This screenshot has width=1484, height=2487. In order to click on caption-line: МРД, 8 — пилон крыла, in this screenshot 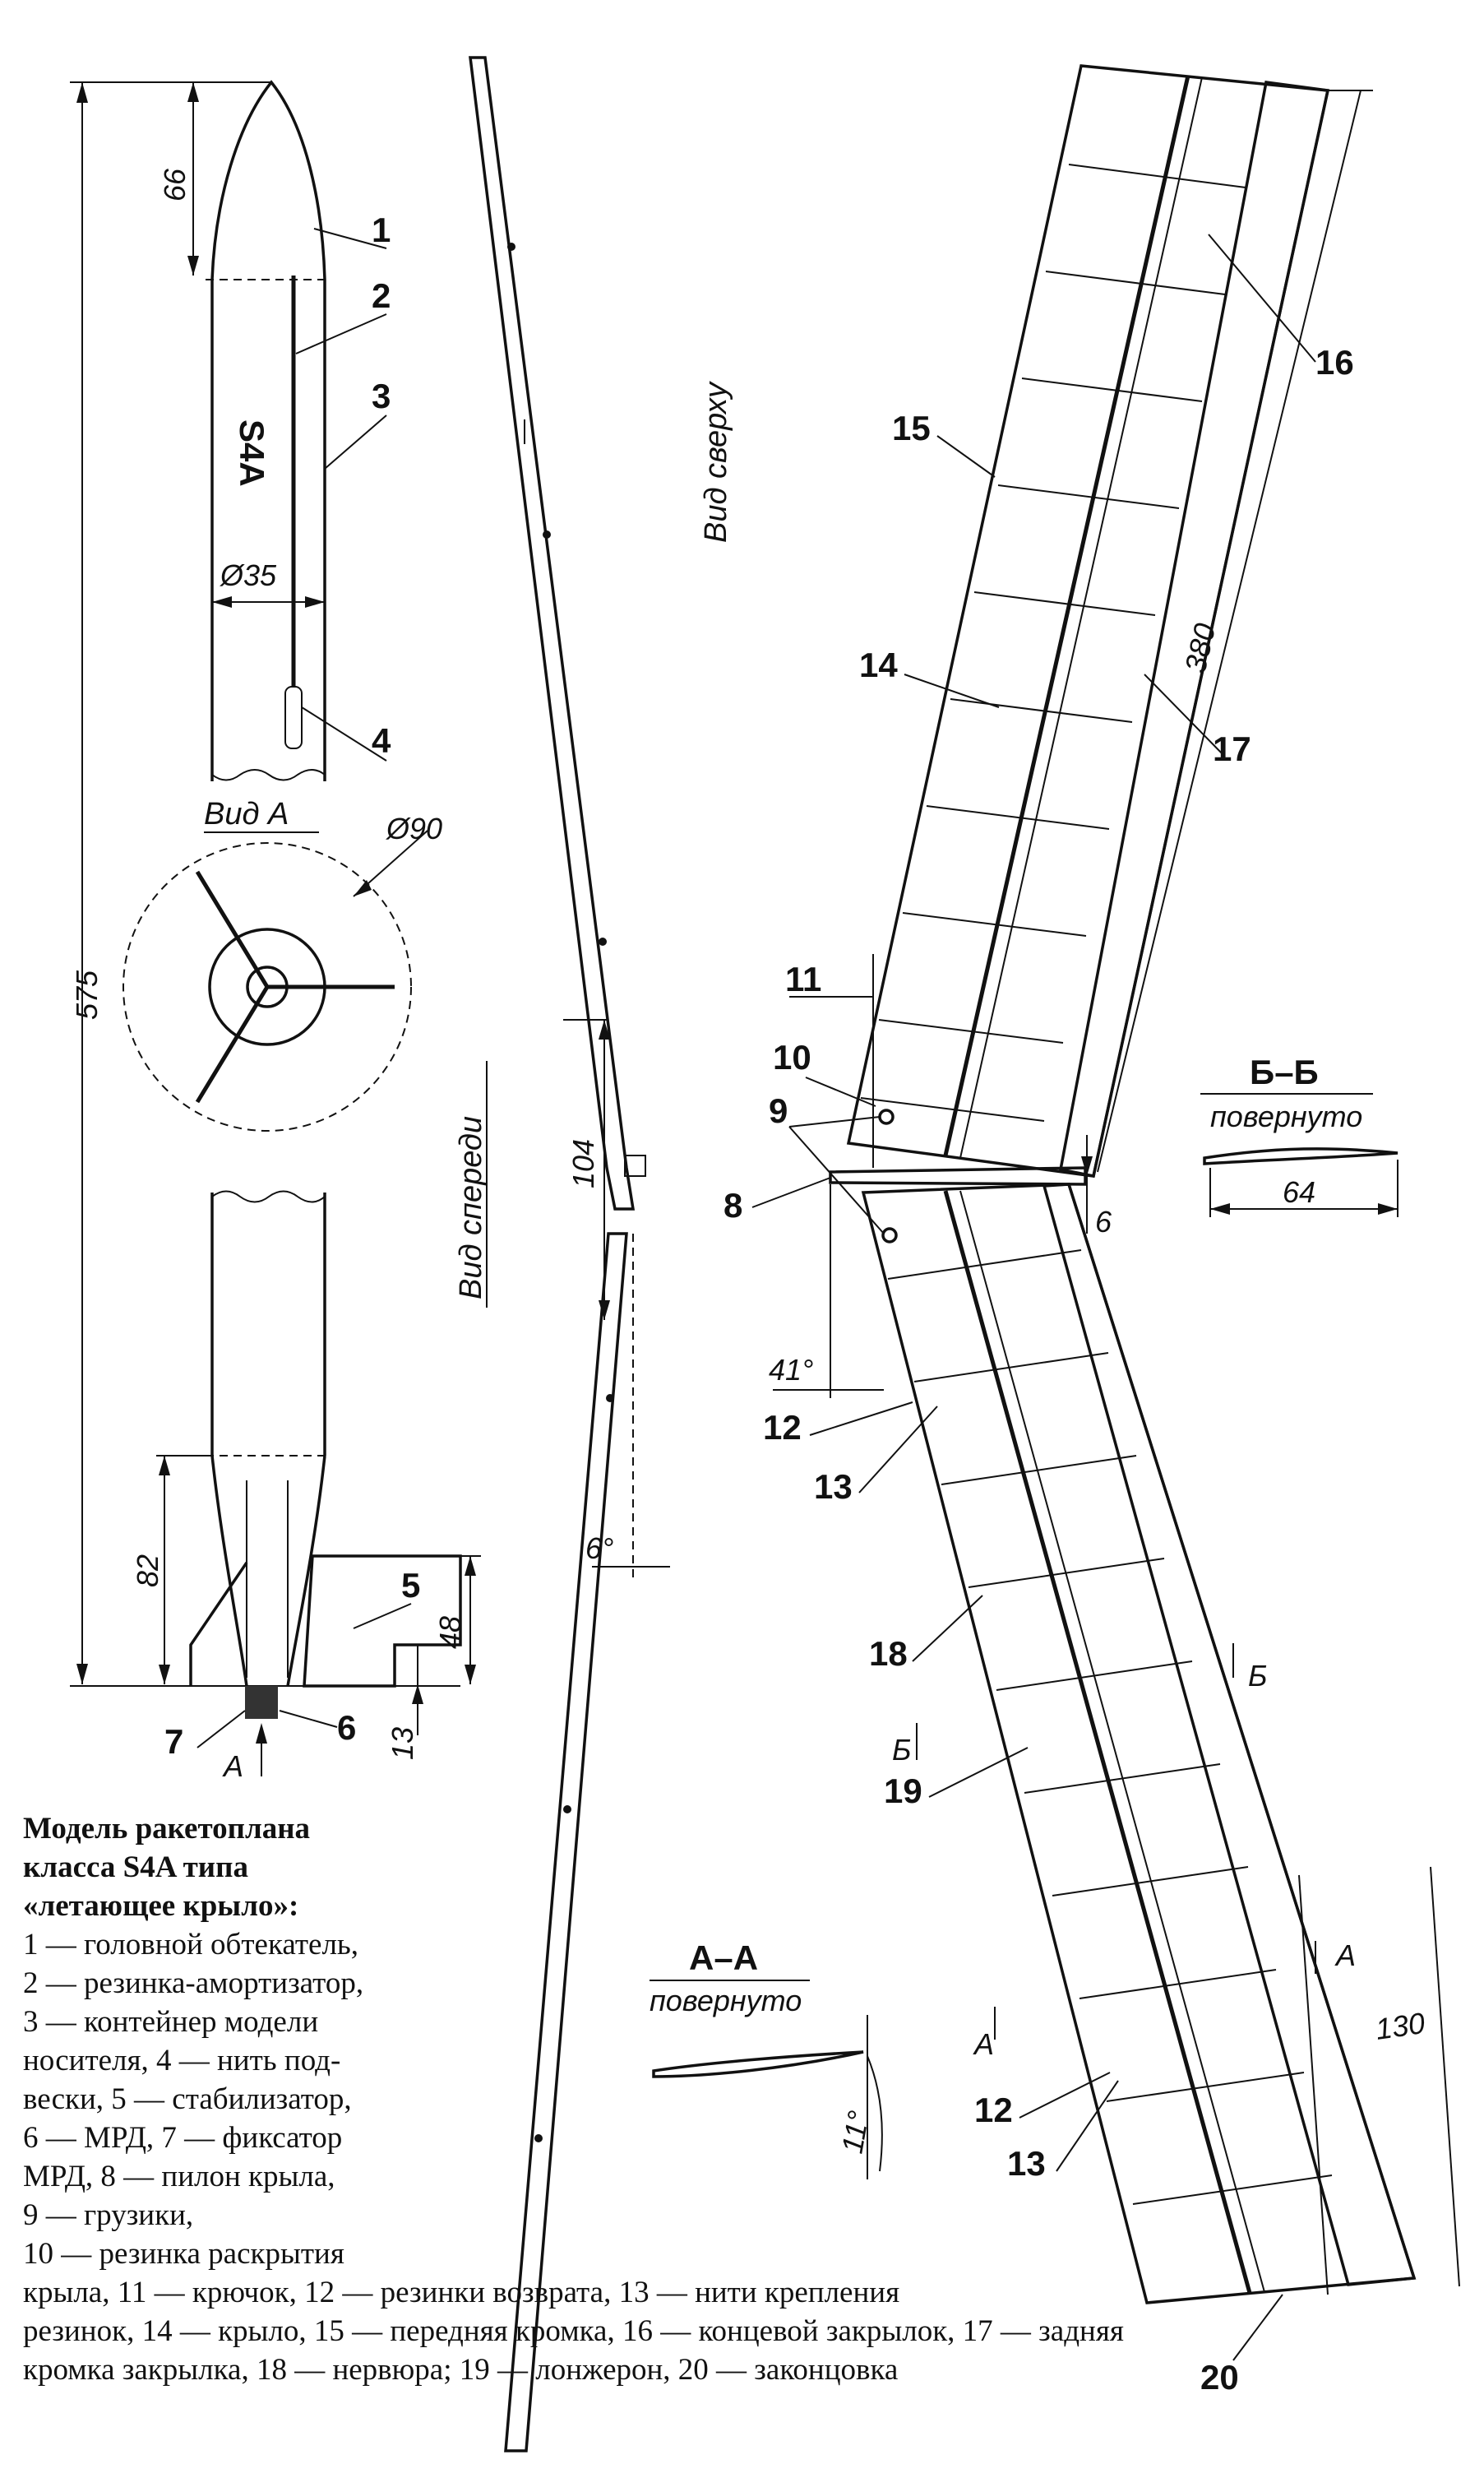, I will do `click(179, 2176)`.